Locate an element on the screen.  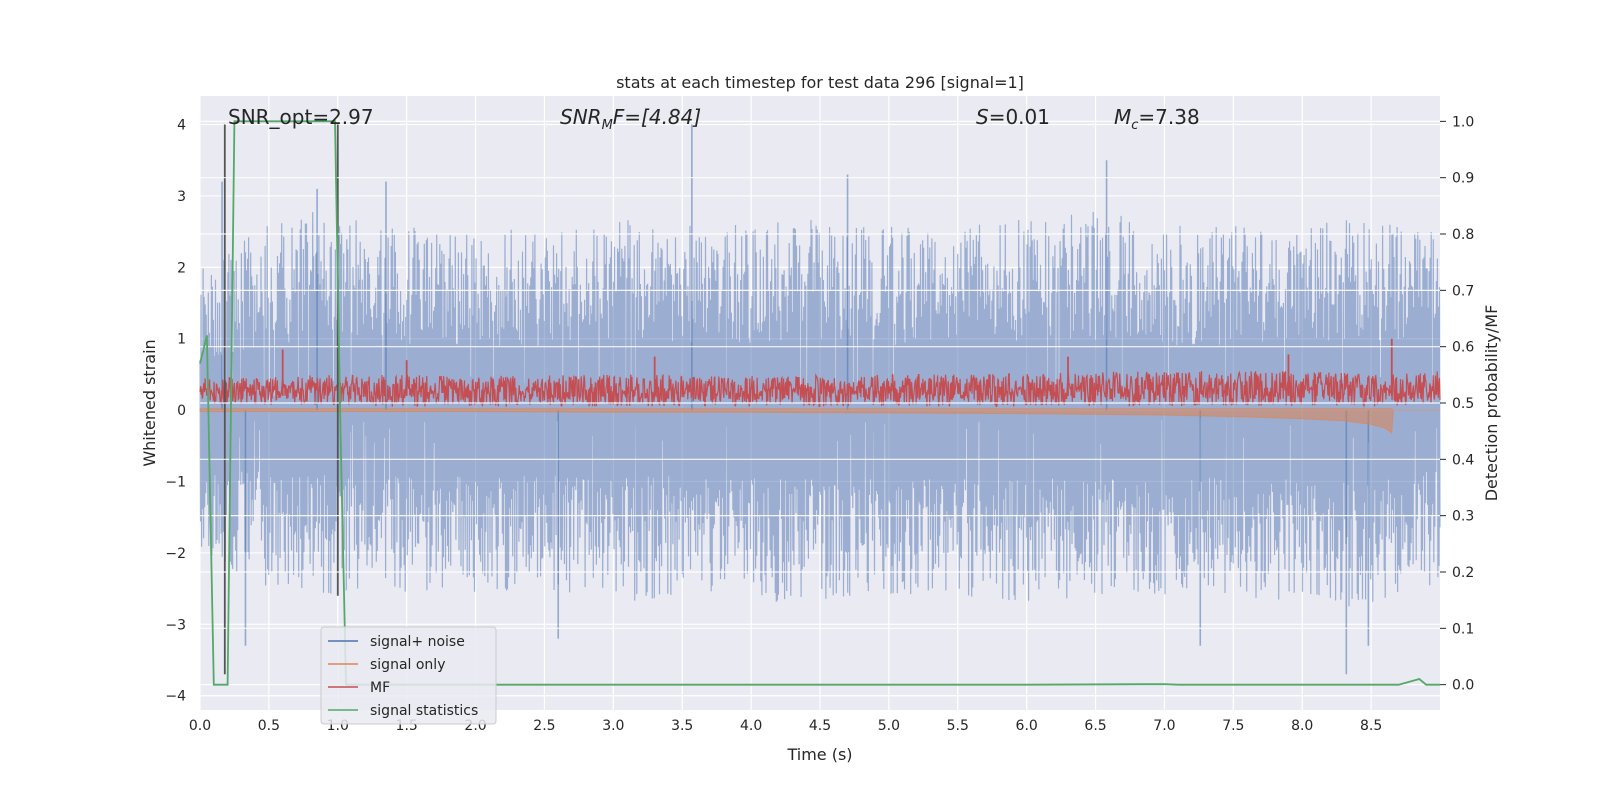
x-tick-label: 0.5 is located at coordinates (269, 726).